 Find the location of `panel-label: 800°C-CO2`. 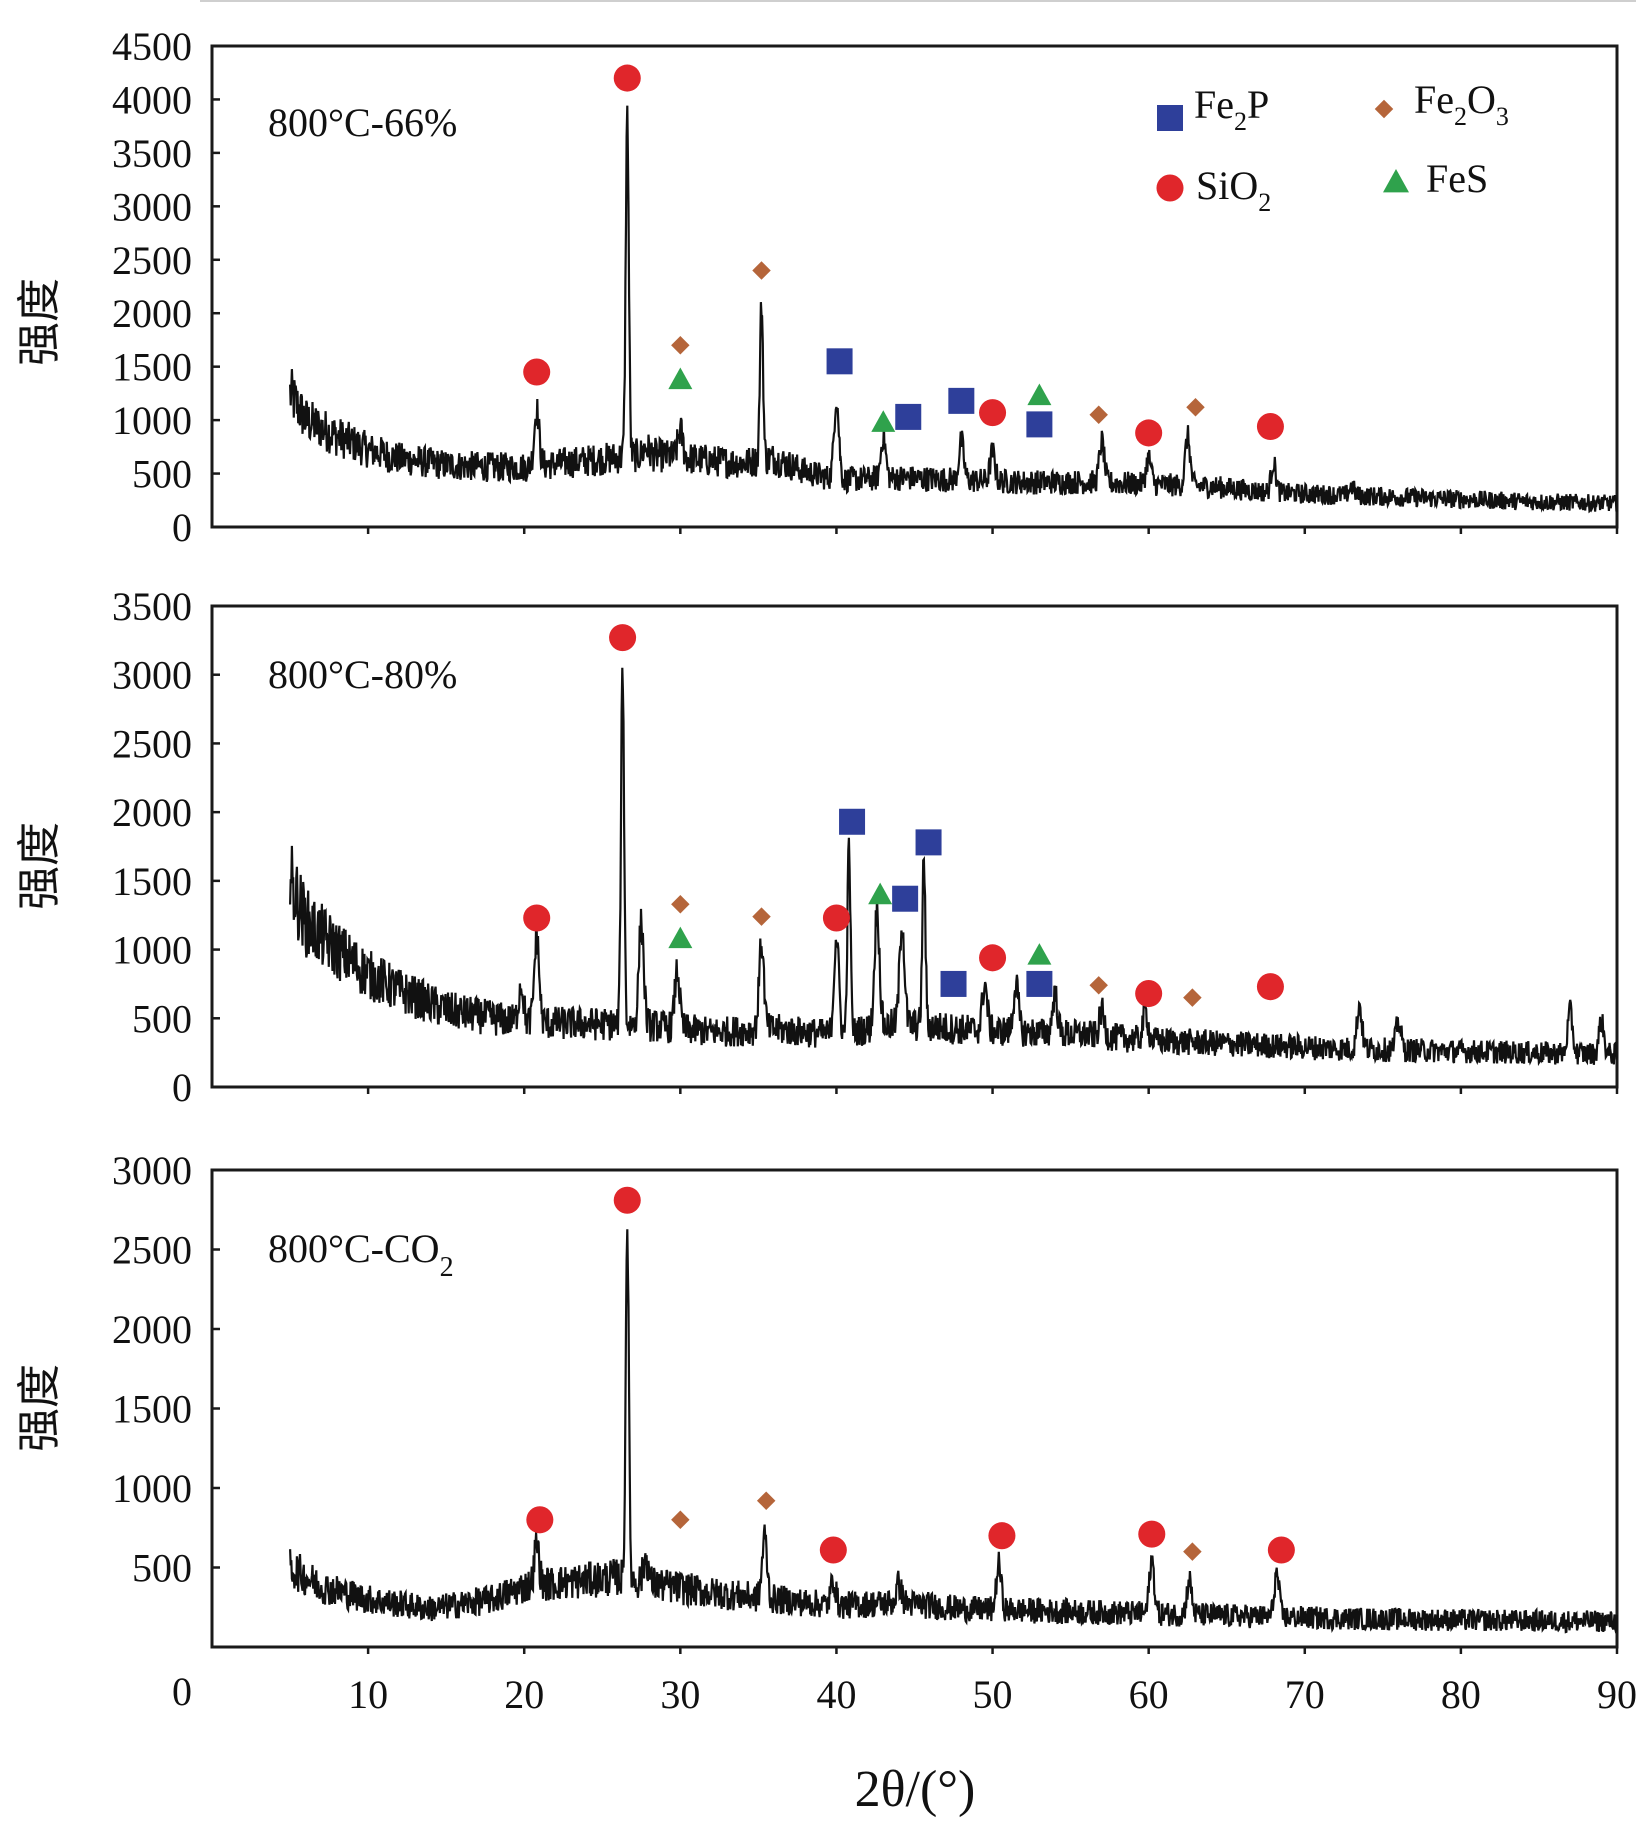

panel-label: 800°C-CO2 is located at coordinates (361, 1254).